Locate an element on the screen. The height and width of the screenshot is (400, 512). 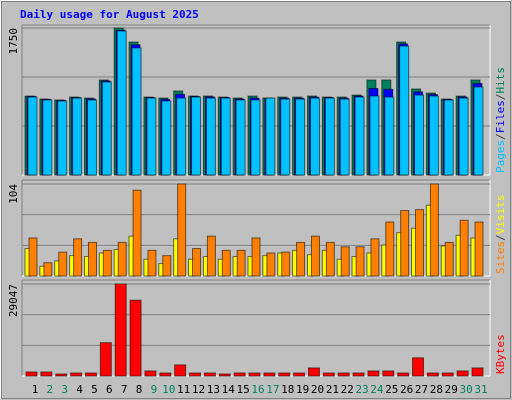
x-tick-label: 26 is located at coordinates (406, 389).